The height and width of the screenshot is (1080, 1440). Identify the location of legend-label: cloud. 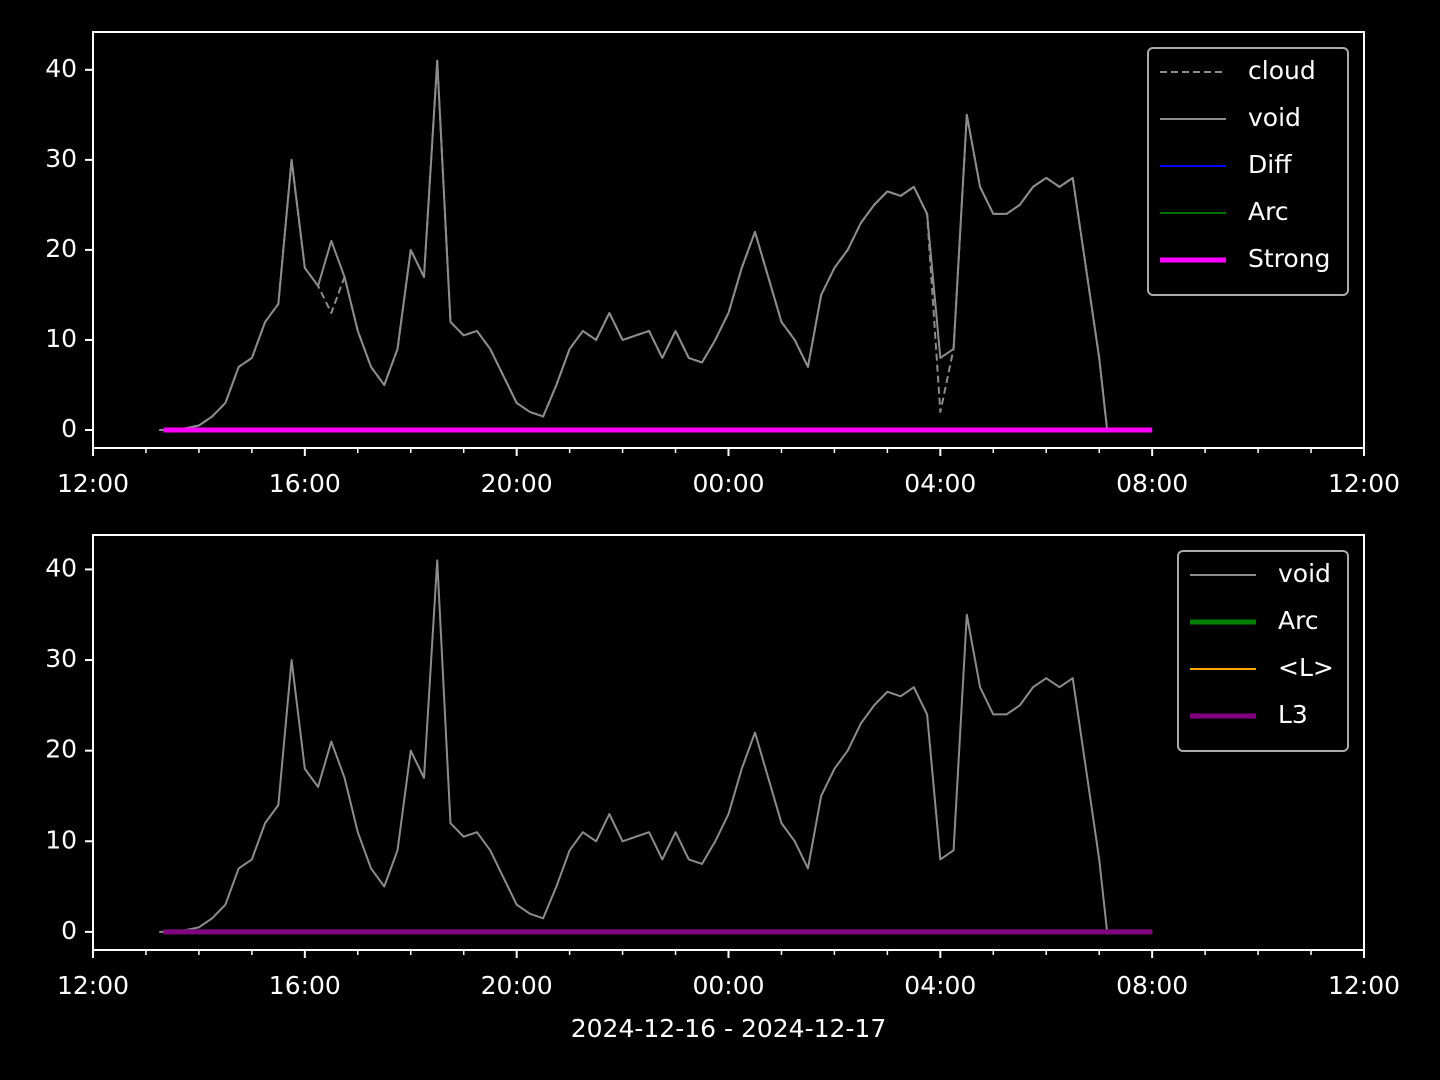
(1282, 70).